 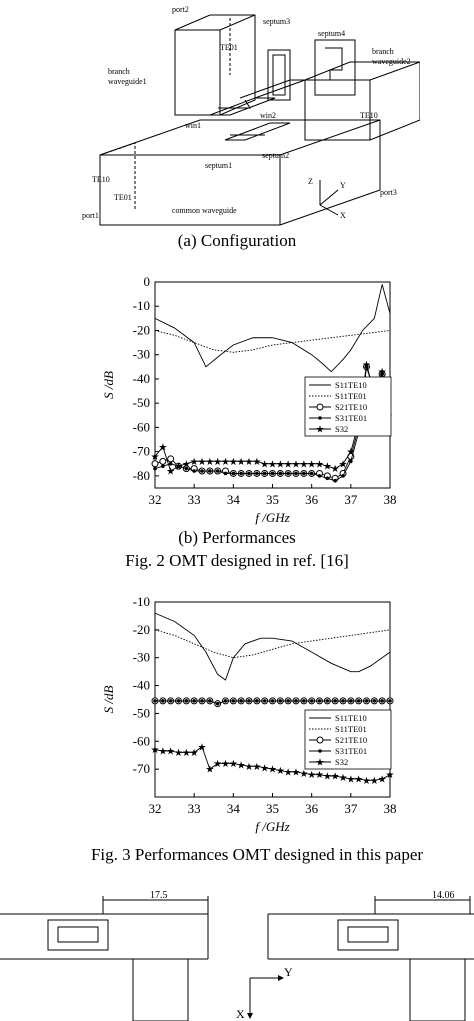 What do you see at coordinates (272, 826) in the screenshot?
I see `x-axis-label: f /GHz` at bounding box center [272, 826].